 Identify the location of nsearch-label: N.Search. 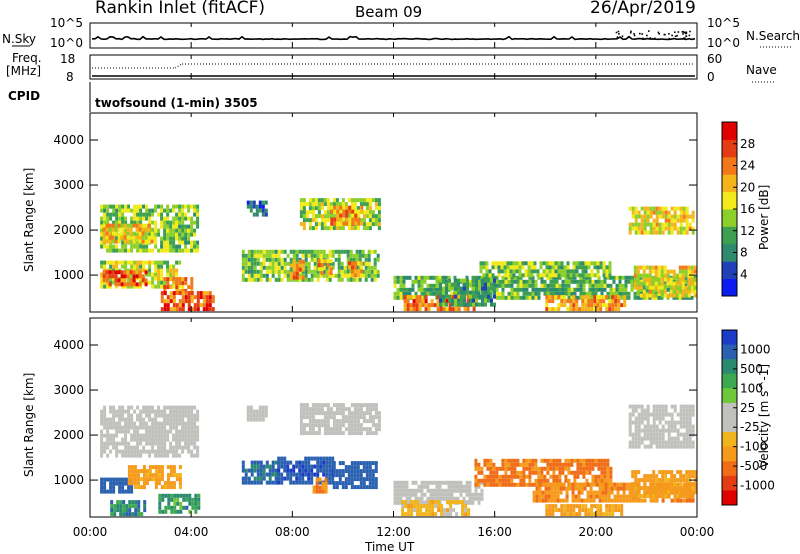
(773, 36).